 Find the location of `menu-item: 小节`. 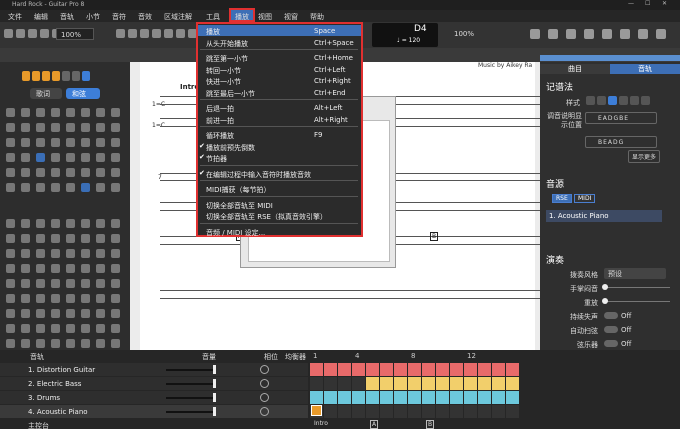

menu-item: 小节 is located at coordinates (93, 17).